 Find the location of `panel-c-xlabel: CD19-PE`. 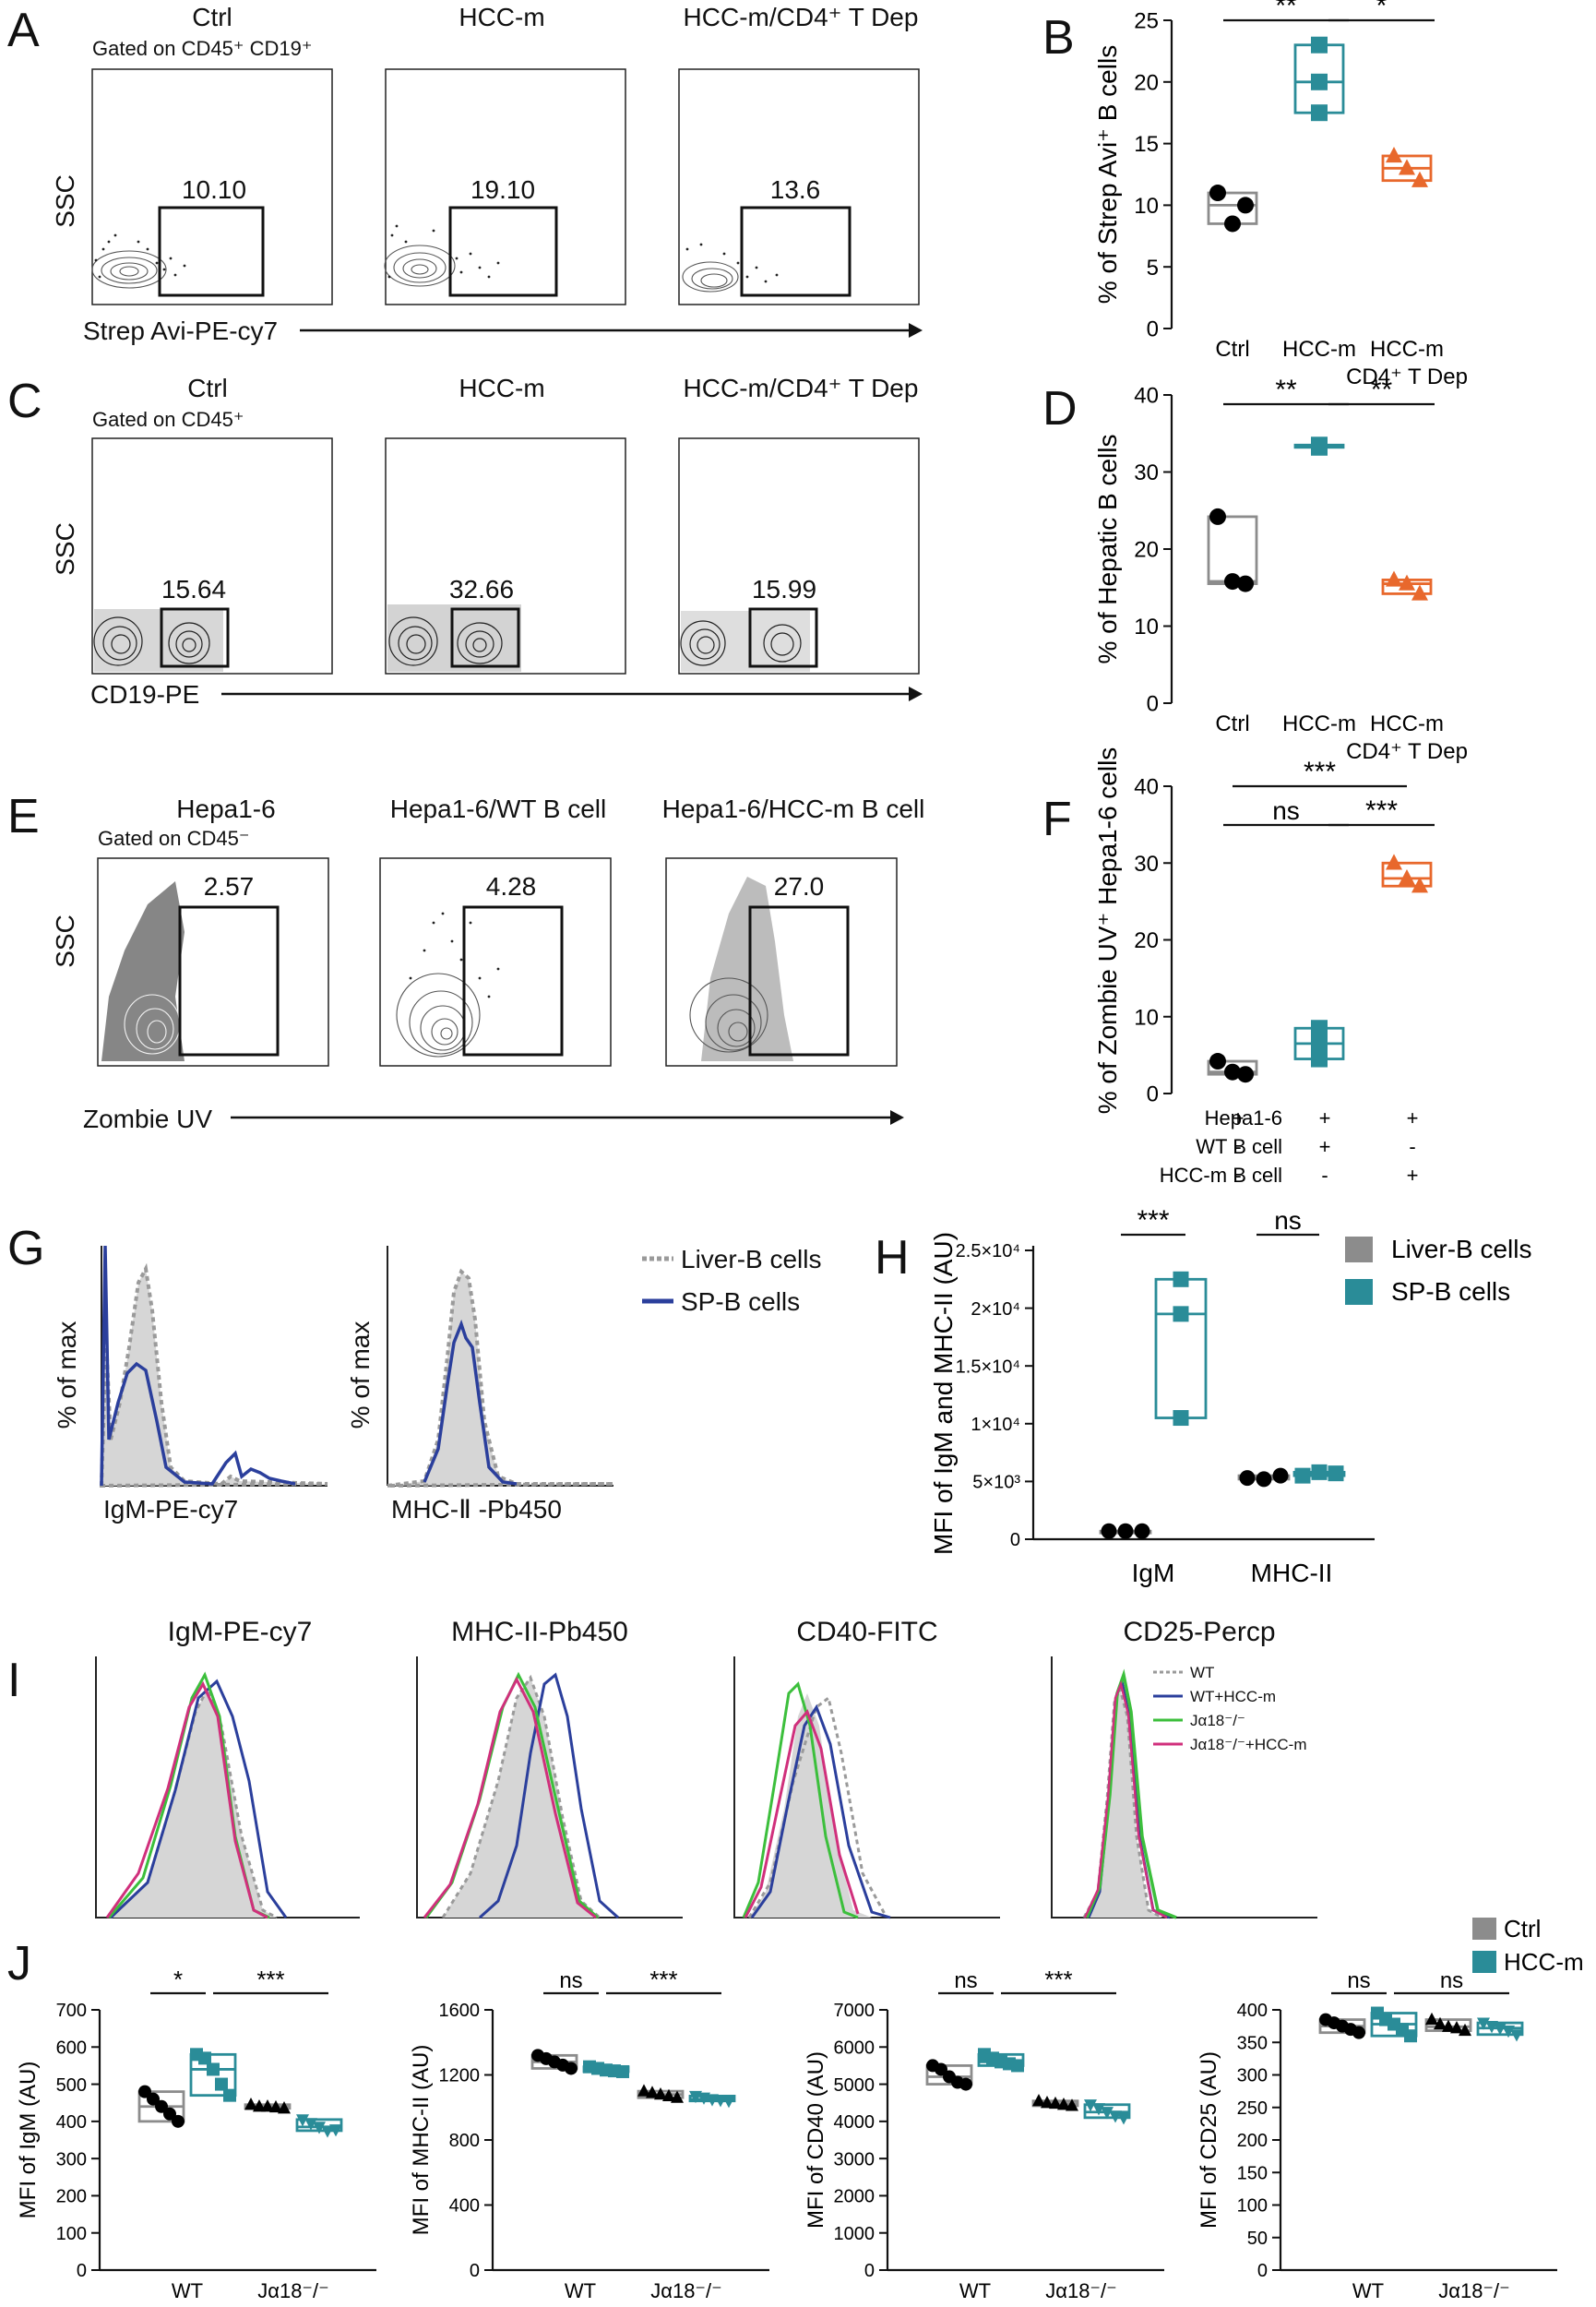

panel-c-xlabel: CD19-PE is located at coordinates (144, 694).